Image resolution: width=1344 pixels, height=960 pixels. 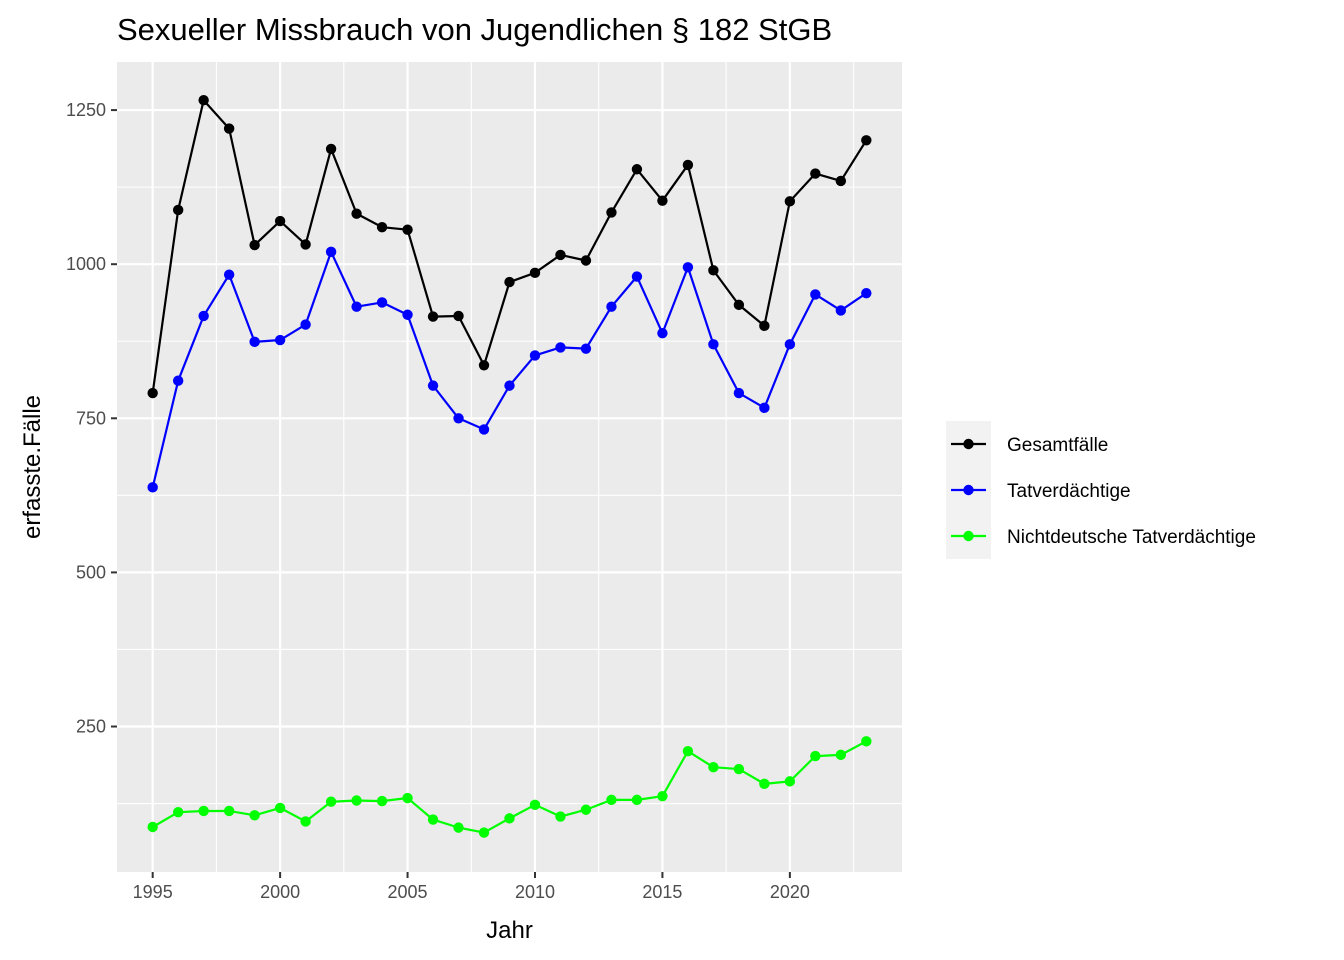 I want to click on legend-label-nichtdeutsche-tatverdächtige: Nichtdeutsche Tatverdächtige, so click(x=1131, y=537).